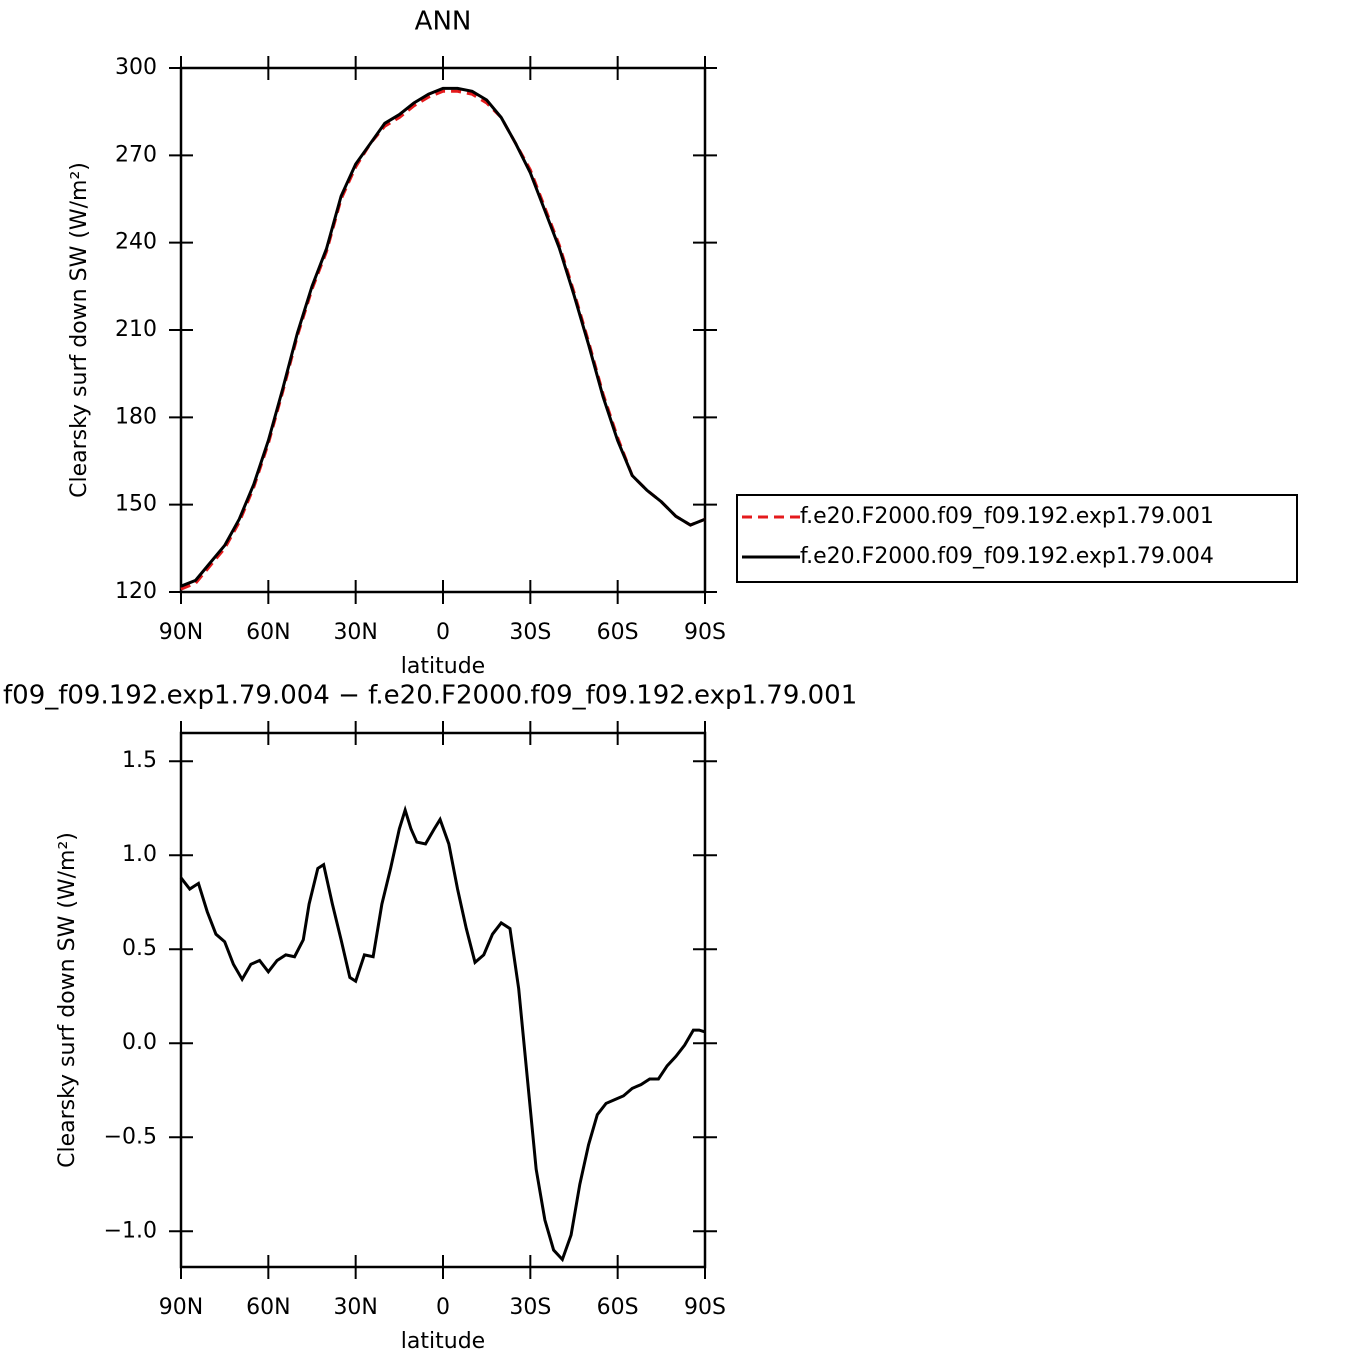 This screenshot has height=1363, width=1363. Describe the element at coordinates (139, 760) in the screenshot. I see `y-tick-label: 1.5` at that location.